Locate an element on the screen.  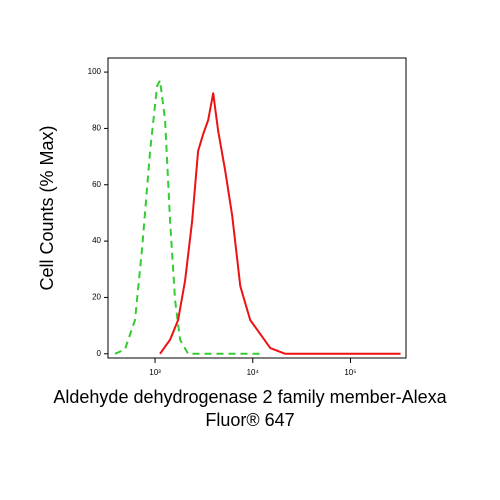
y-tick-label: 40 is located at coordinates (96, 240).